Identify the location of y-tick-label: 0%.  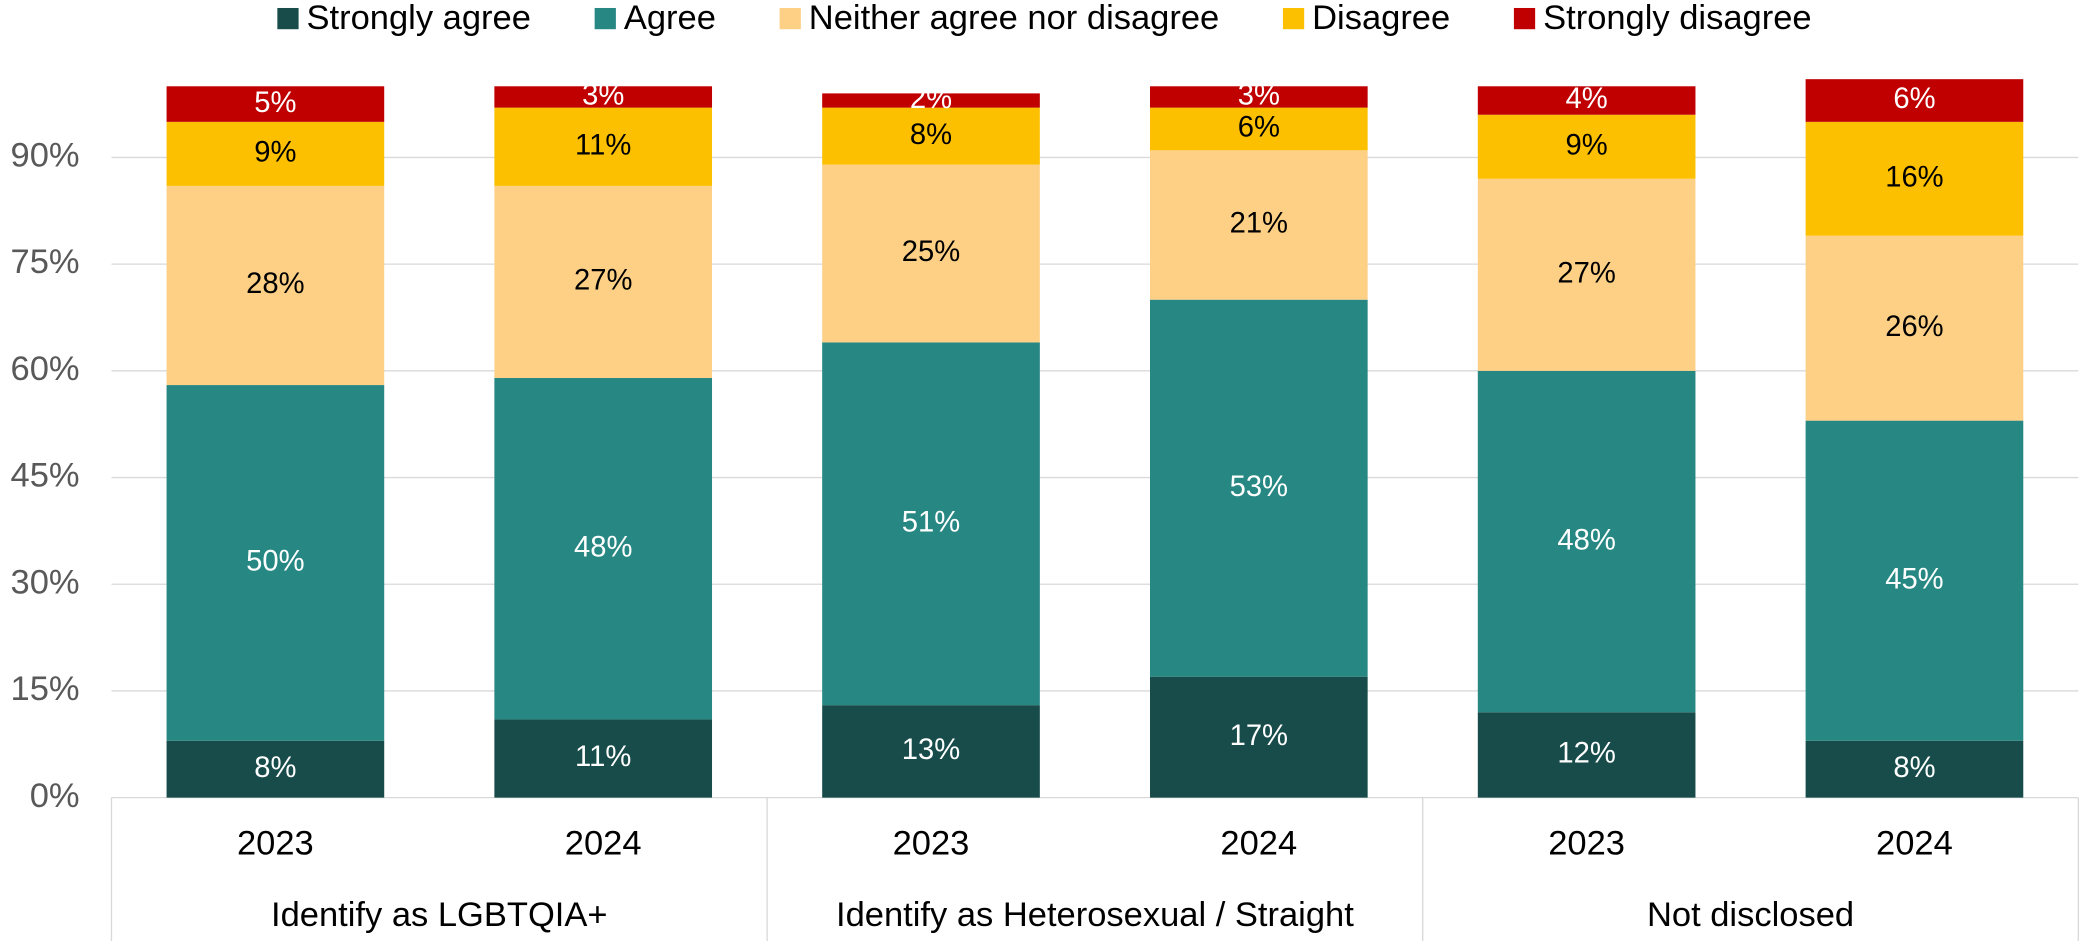
(55, 796).